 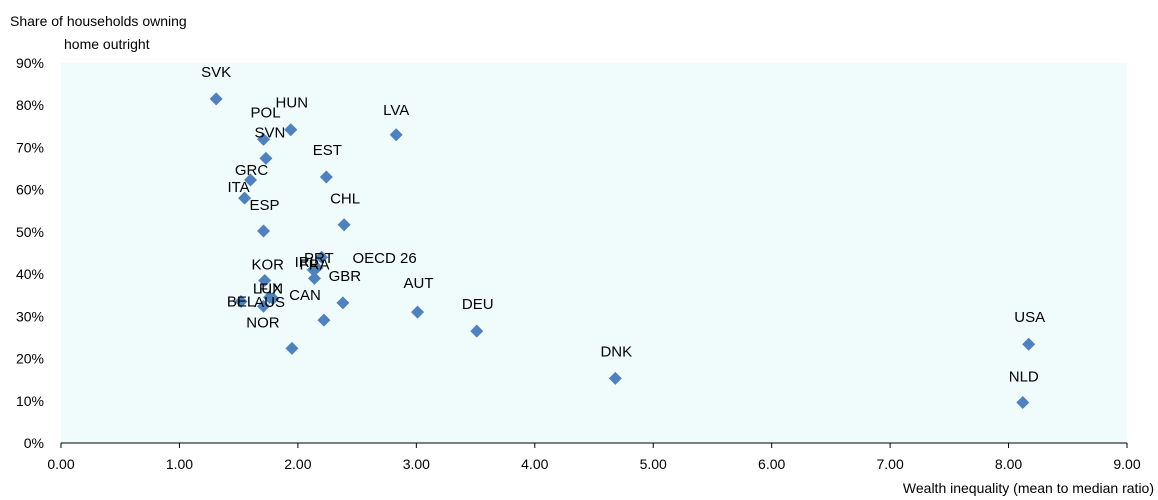 What do you see at coordinates (107, 44) in the screenshot?
I see `y-axis-title-line-2: home outright` at bounding box center [107, 44].